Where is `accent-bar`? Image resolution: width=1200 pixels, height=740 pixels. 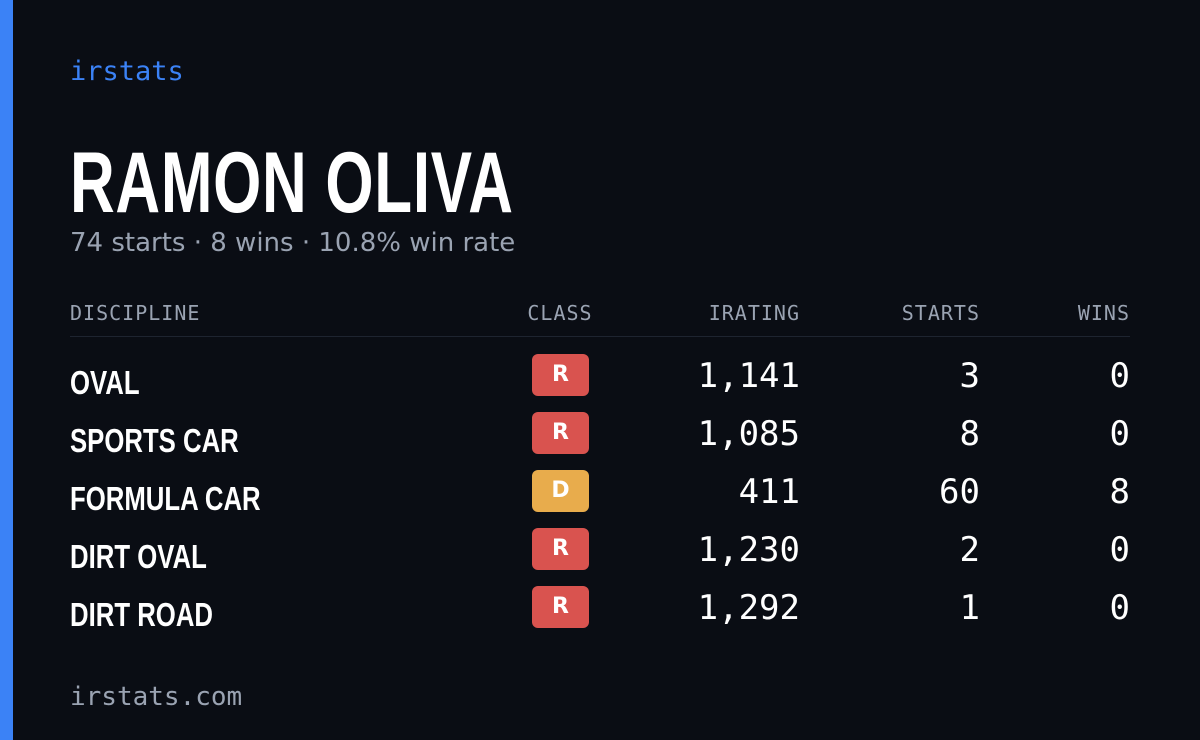
accent-bar is located at coordinates (6, 370).